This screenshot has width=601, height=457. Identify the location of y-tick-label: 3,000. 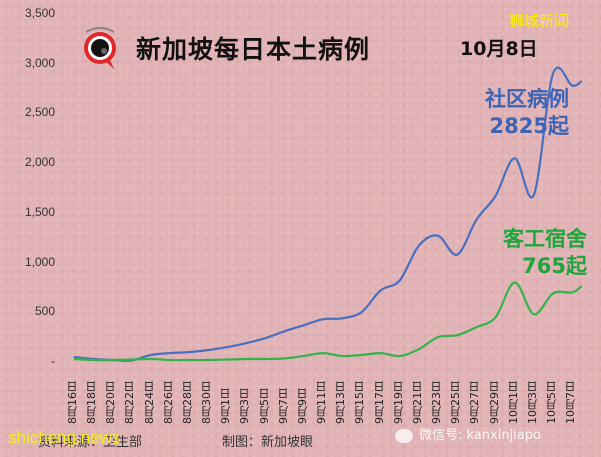
(39, 62).